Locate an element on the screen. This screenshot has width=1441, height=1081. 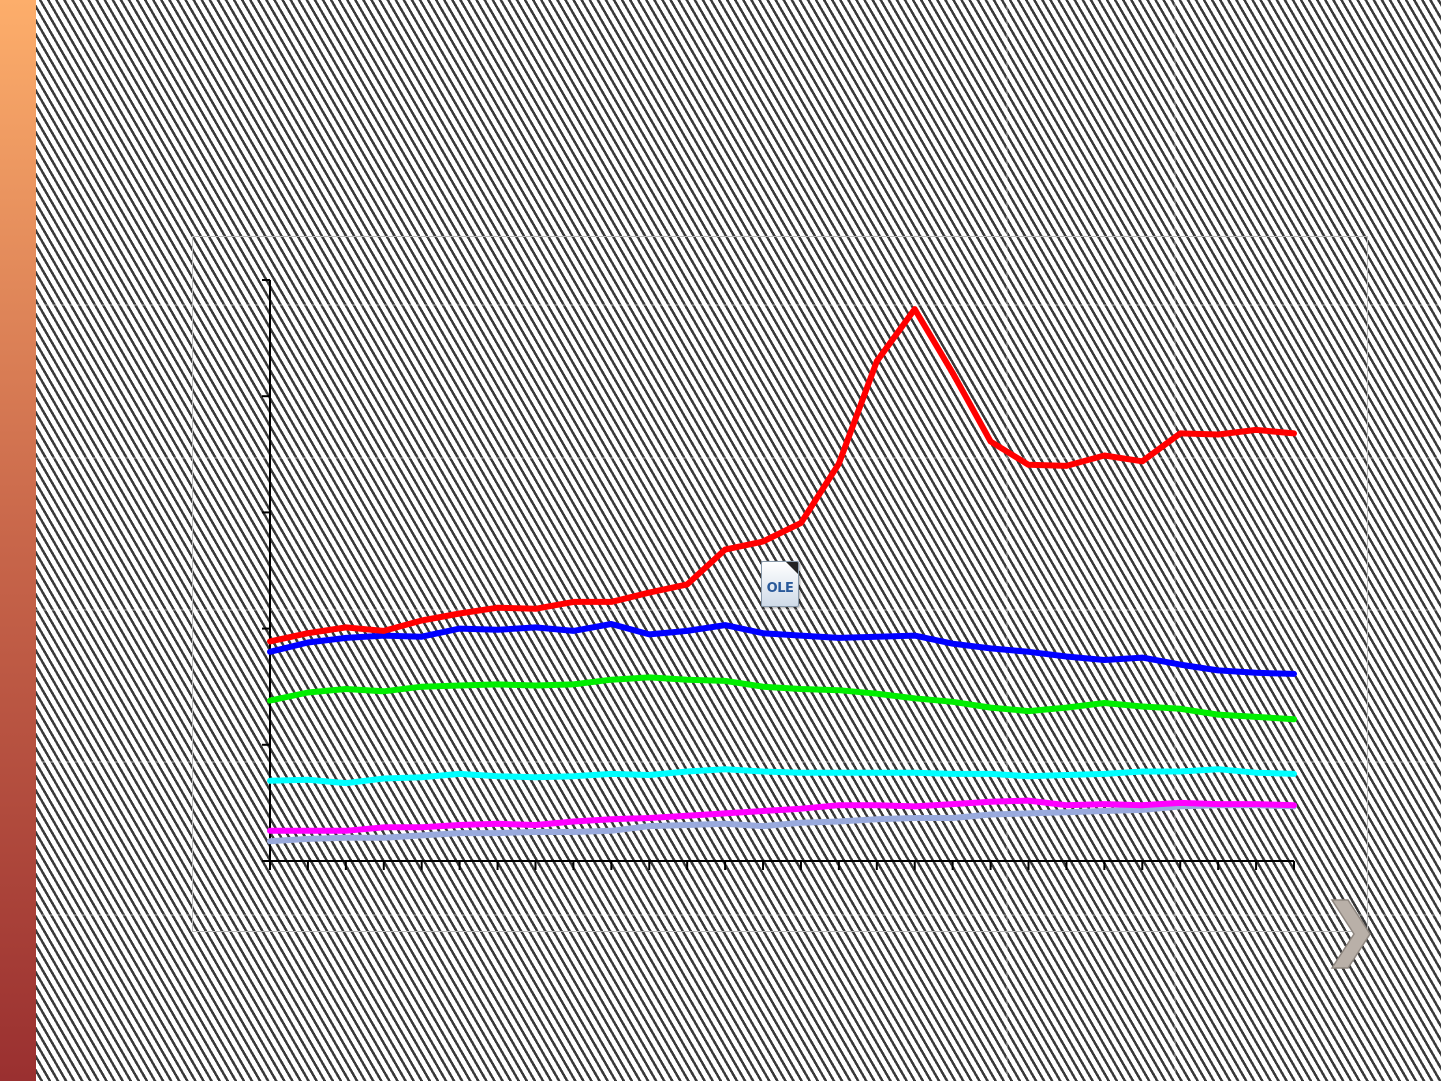
chevron-right-icon is located at coordinates (1350, 934).